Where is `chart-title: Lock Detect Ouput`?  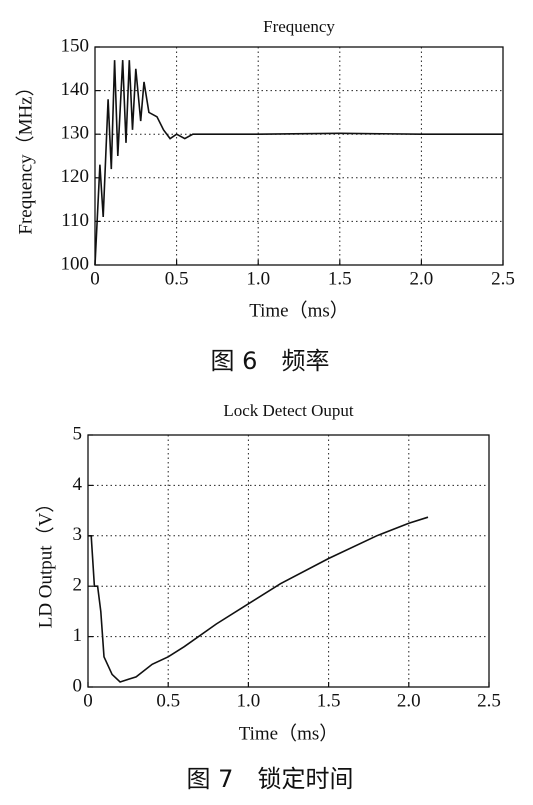
chart-title: Lock Detect Ouput is located at coordinates (288, 410).